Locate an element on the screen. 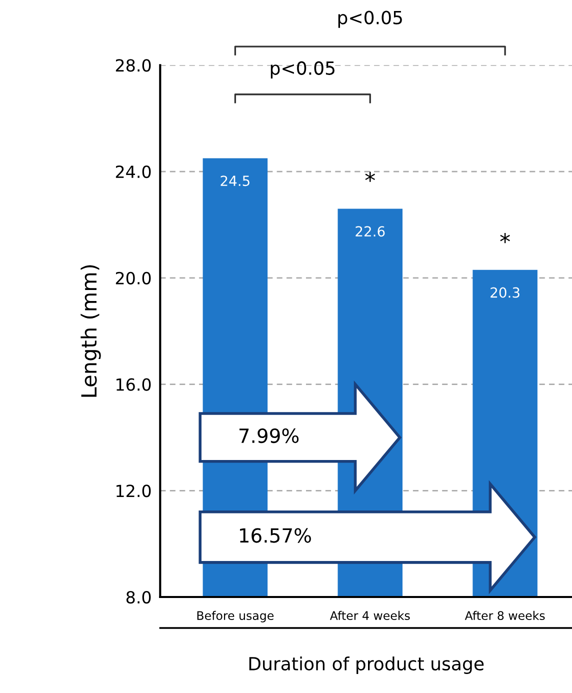  y-tick-label: 12.0 is located at coordinates (133, 491).